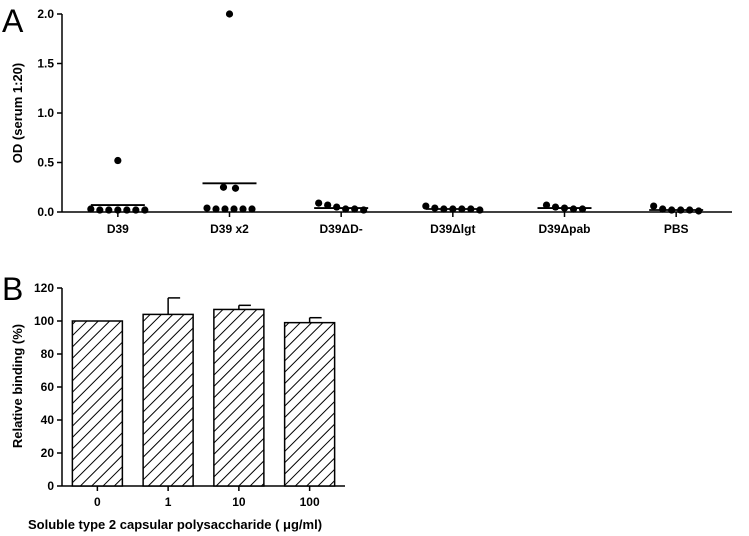 Image resolution: width=749 pixels, height=536 pixels. I want to click on panel-a-x-tick-label: D39 x2, so click(229, 229).